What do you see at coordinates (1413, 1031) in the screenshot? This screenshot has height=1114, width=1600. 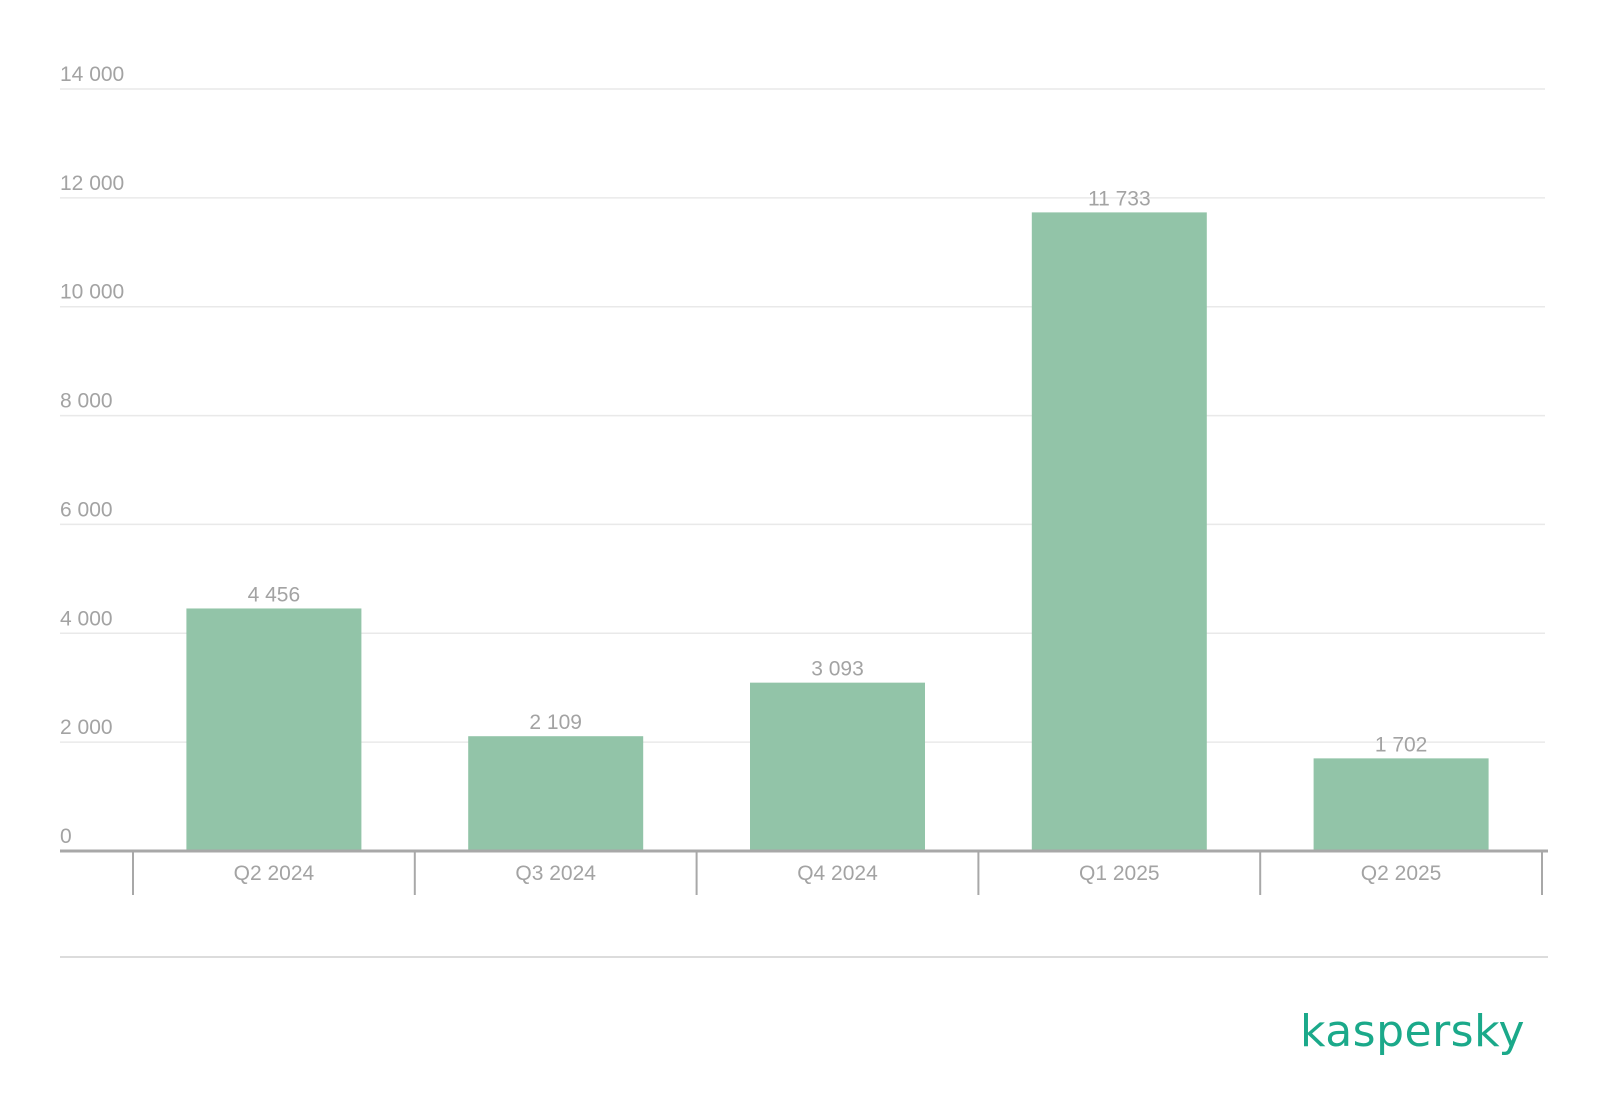 I see `kaspersky-logo: kaspersky` at bounding box center [1413, 1031].